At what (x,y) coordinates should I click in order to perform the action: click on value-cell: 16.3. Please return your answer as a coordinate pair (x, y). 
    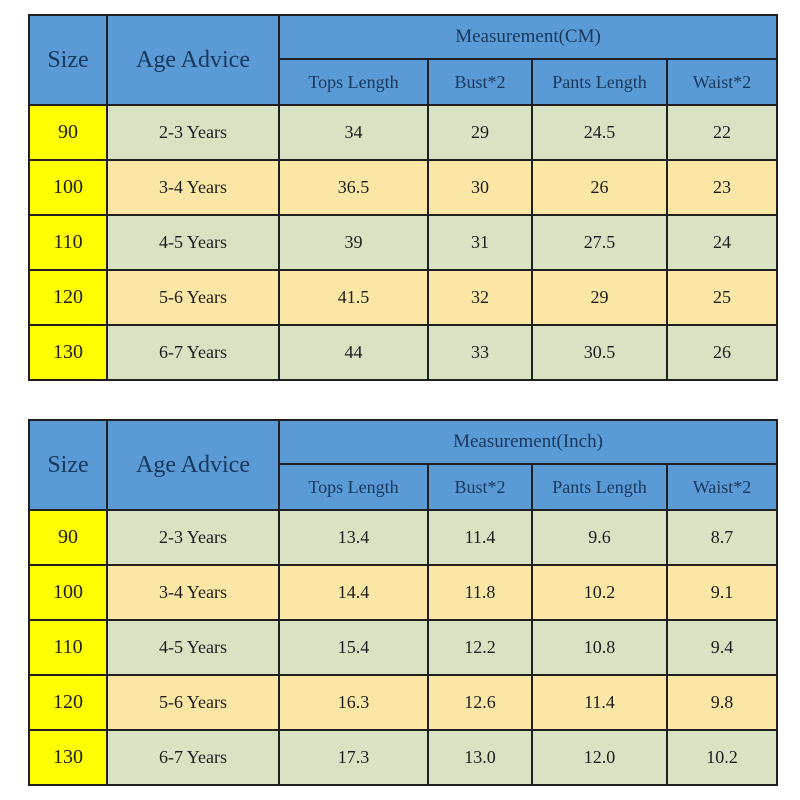
    Looking at the image, I should click on (353, 702).